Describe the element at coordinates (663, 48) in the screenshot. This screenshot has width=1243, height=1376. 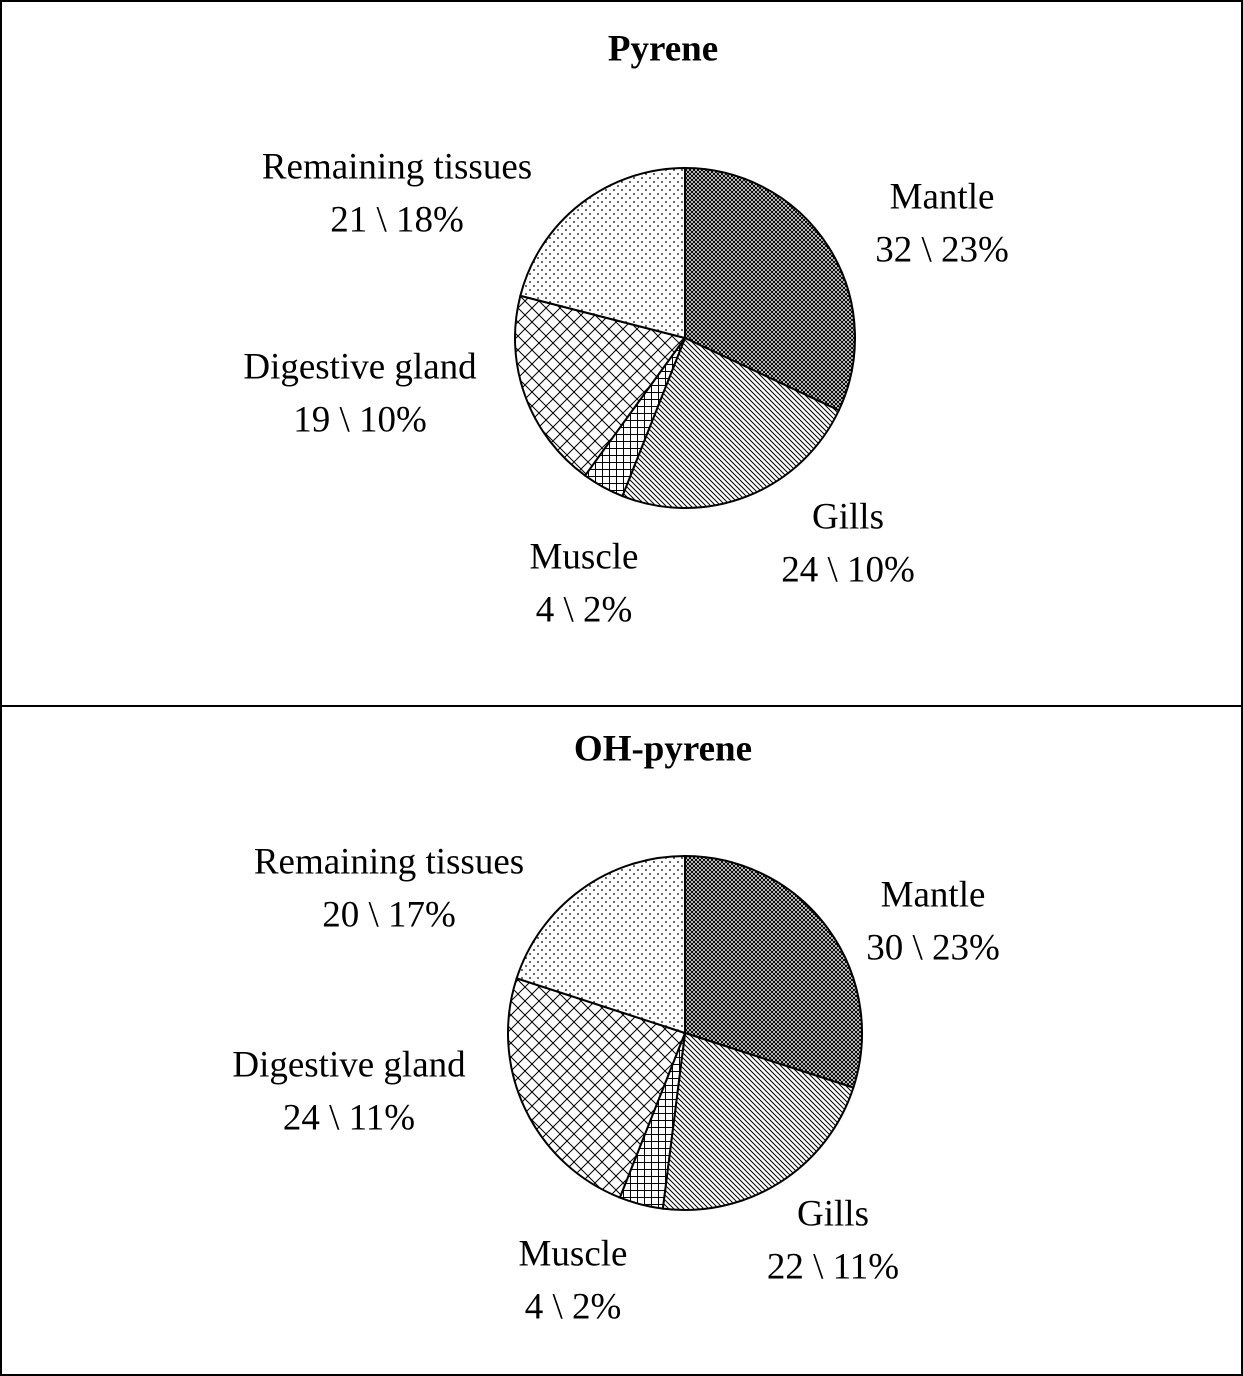
I see `chart-title: Pyrene` at that location.